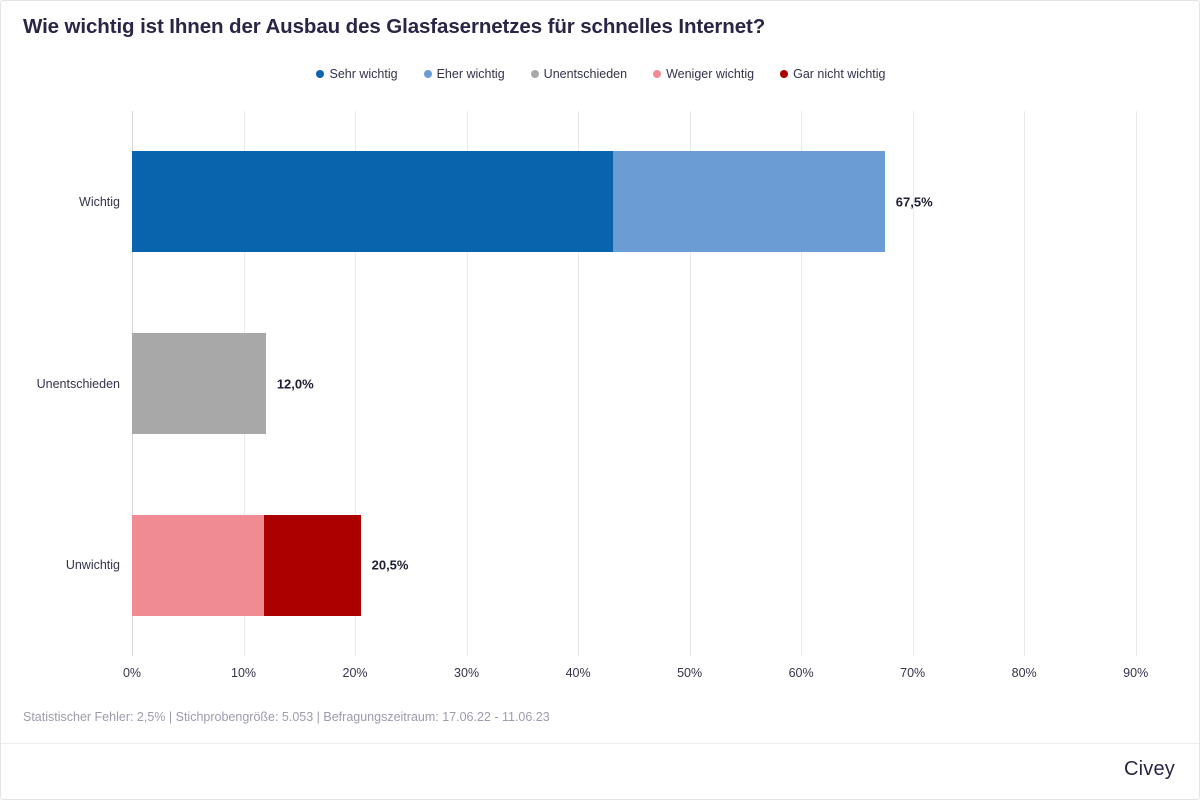  What do you see at coordinates (640, 671) in the screenshot?
I see `x-axis: 0% 10% 20% 30% 40% 50% 60% 70% 80% 90%` at bounding box center [640, 671].